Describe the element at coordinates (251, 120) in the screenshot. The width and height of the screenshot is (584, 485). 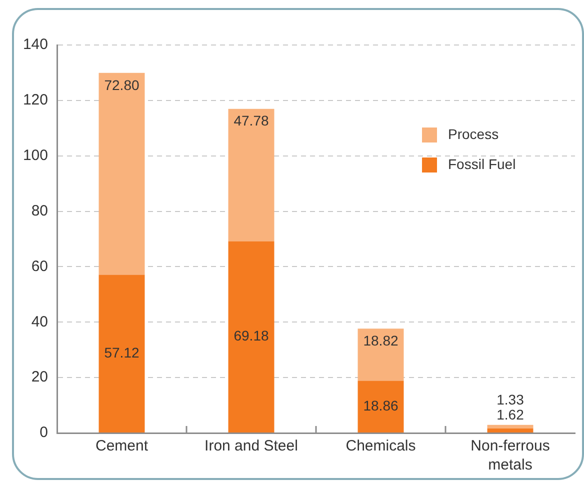
I see `data-label: 47.78` at that location.